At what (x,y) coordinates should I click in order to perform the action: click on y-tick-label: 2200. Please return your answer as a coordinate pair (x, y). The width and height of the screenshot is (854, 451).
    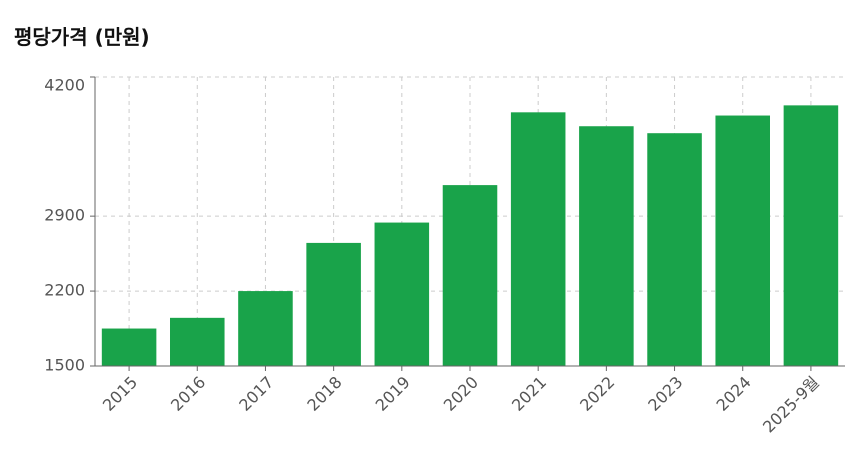
    Looking at the image, I should click on (64, 290).